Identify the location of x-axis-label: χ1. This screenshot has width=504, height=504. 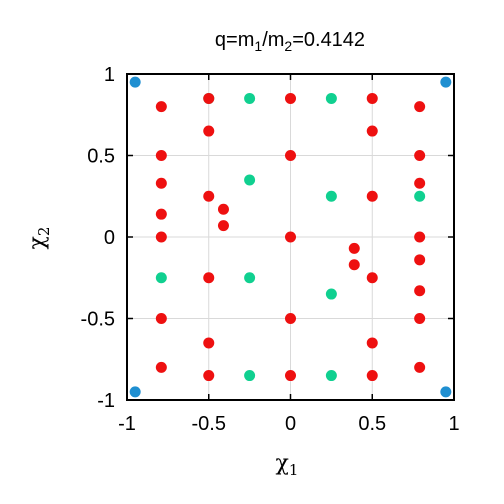
(287, 465).